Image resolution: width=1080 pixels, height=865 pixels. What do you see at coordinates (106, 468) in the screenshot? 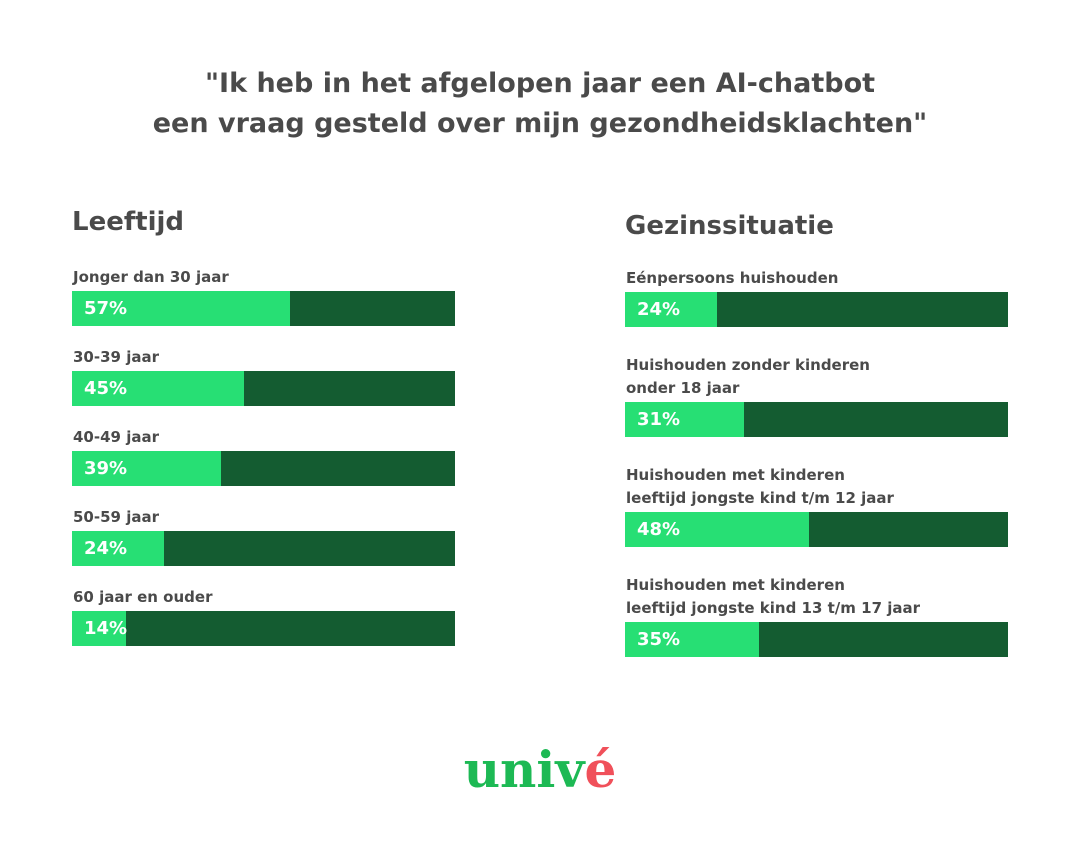
I see `value-label: 39%` at bounding box center [106, 468].